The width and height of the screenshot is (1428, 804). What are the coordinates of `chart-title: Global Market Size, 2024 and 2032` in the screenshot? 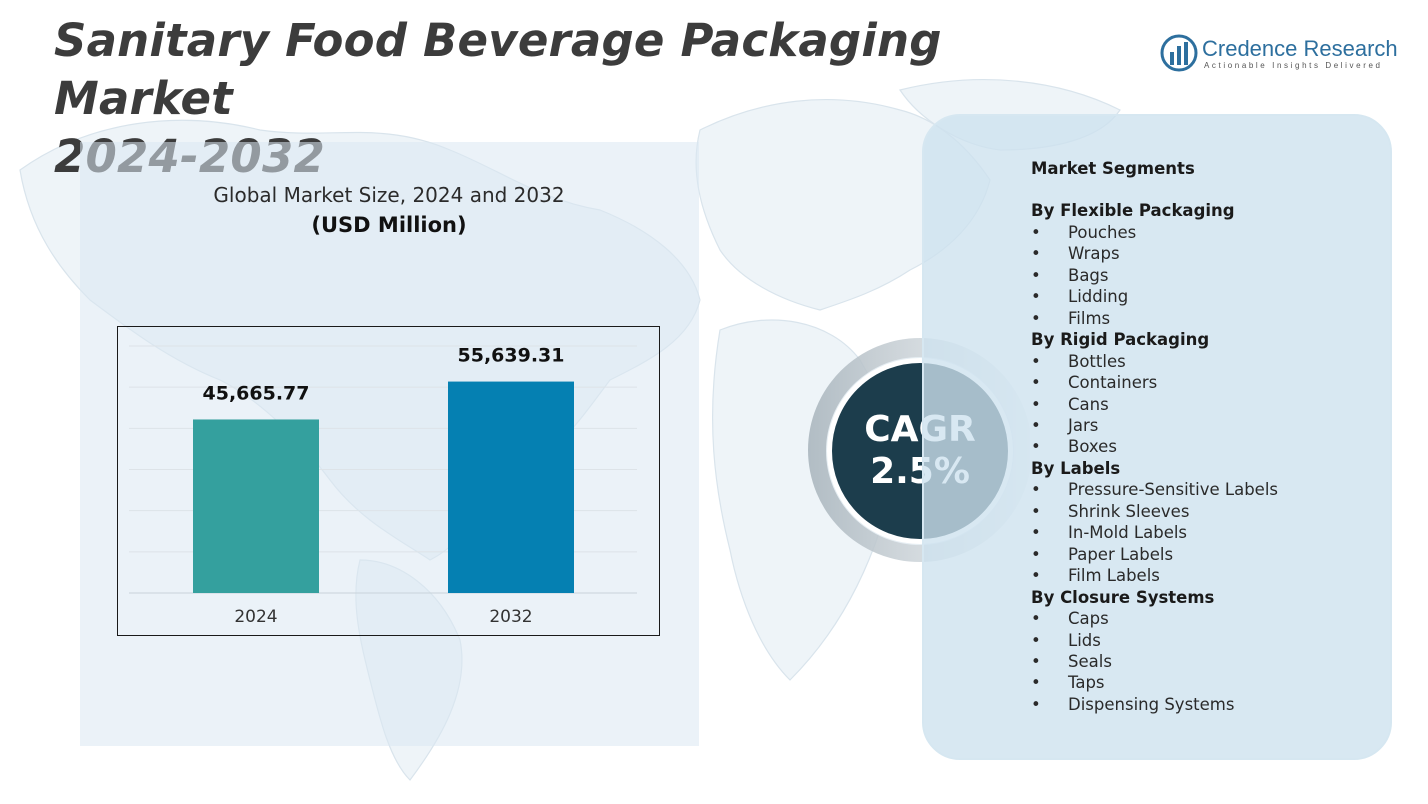 It's located at (389, 195).